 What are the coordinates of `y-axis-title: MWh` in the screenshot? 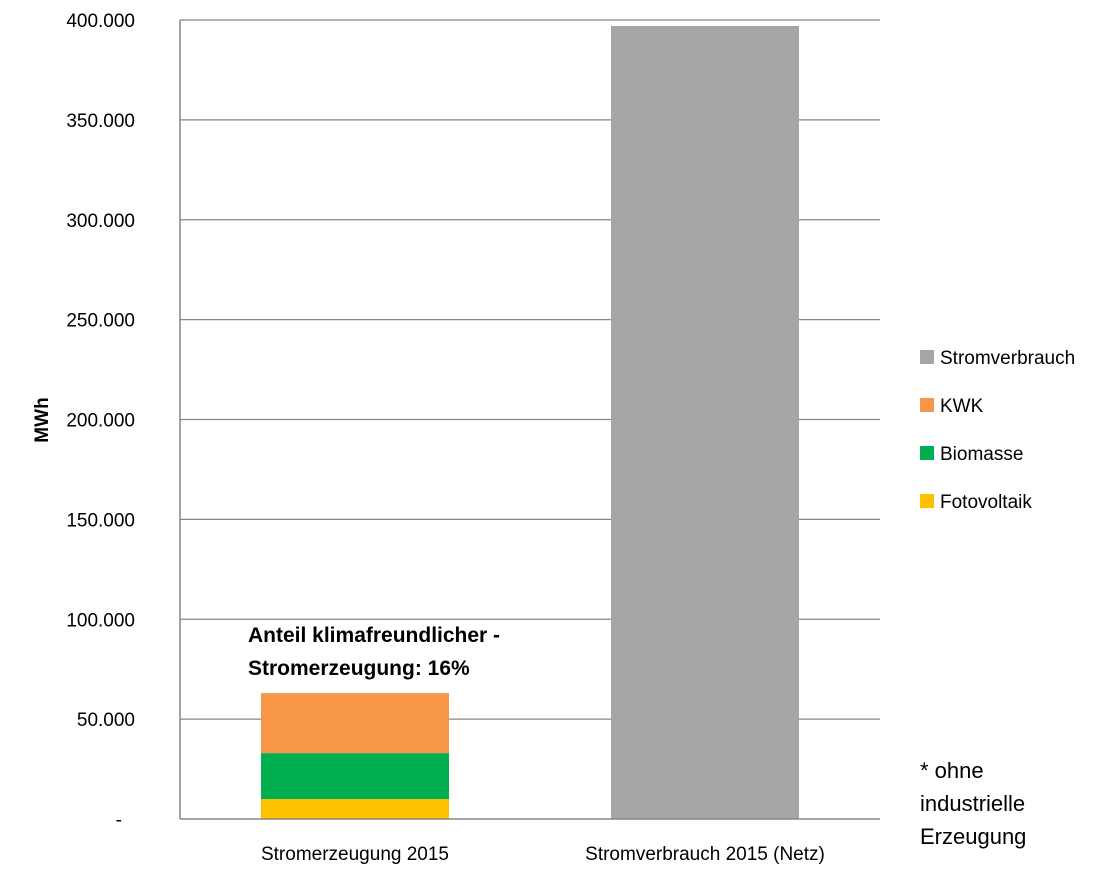 It's located at (42, 419).